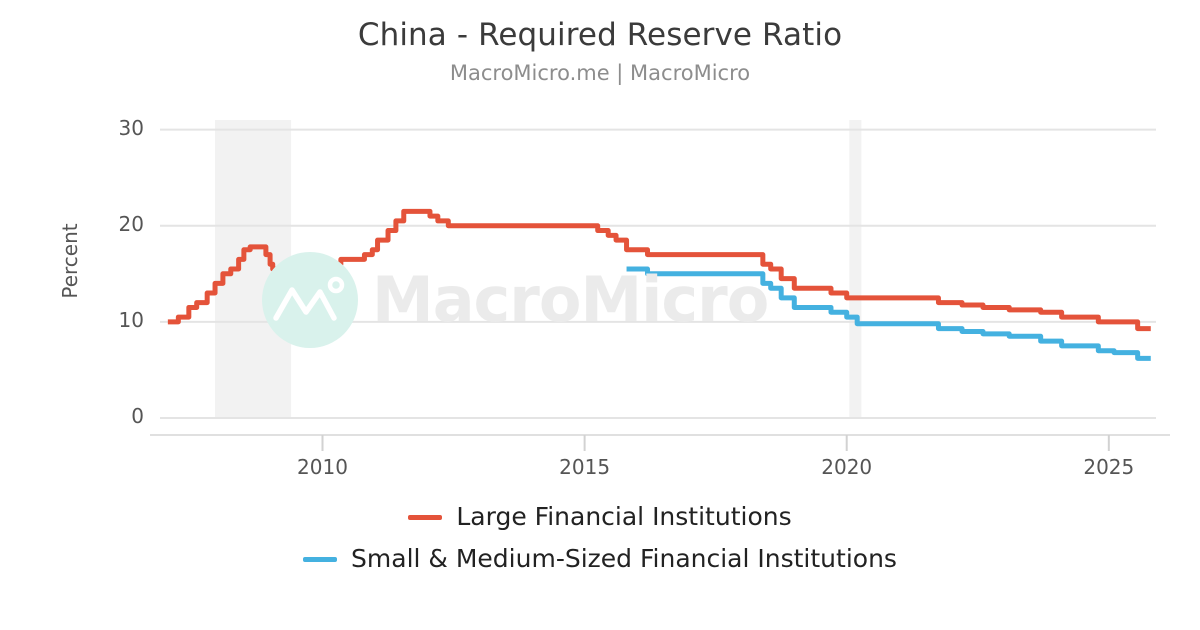 Image resolution: width=1200 pixels, height=630 pixels. What do you see at coordinates (600, 35) in the screenshot?
I see `page-title: China - Required Reserve Ratio` at bounding box center [600, 35].